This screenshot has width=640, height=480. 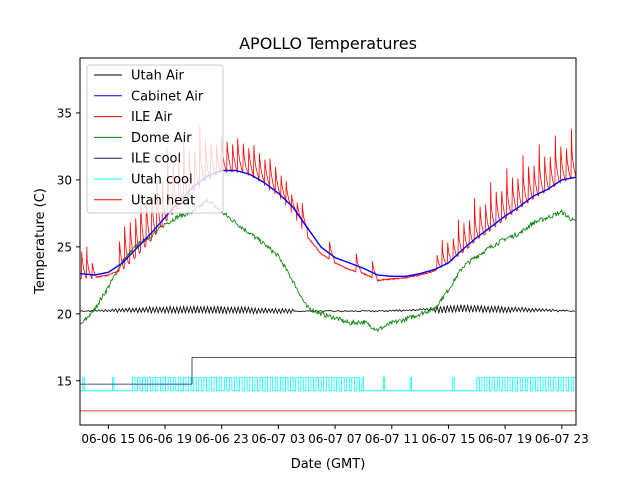 I want to click on x-tick-label: 06-07 23, so click(x=562, y=439).